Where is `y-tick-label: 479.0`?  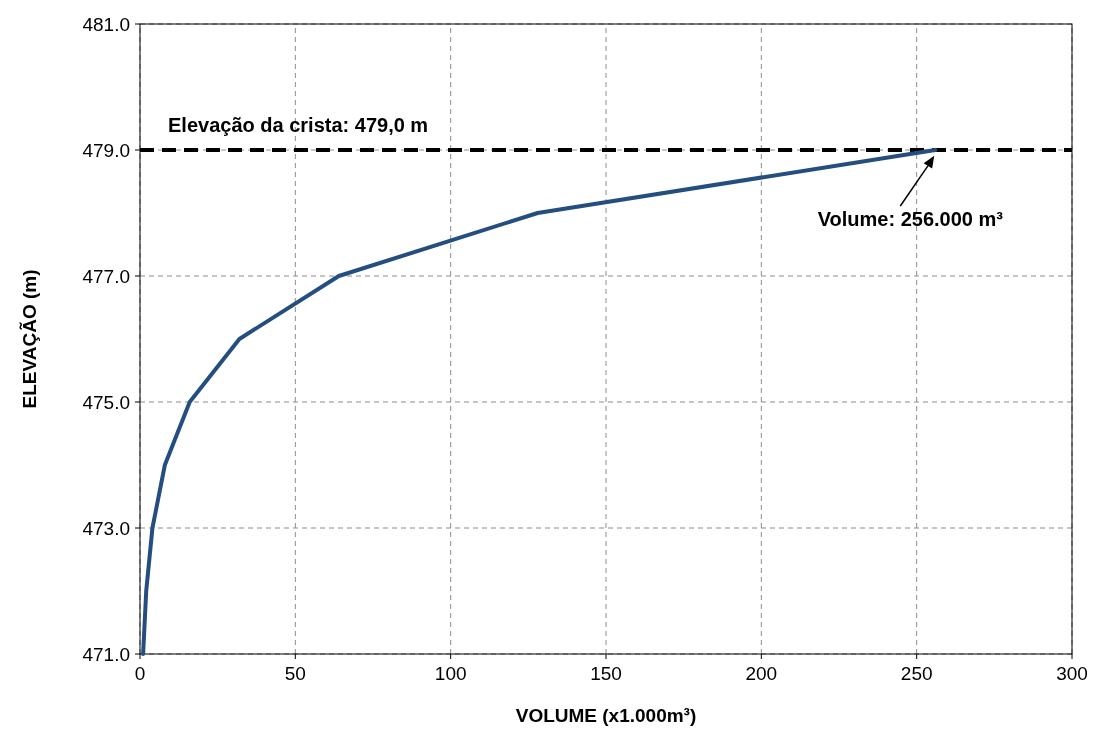
y-tick-label: 479.0 is located at coordinates (106, 150).